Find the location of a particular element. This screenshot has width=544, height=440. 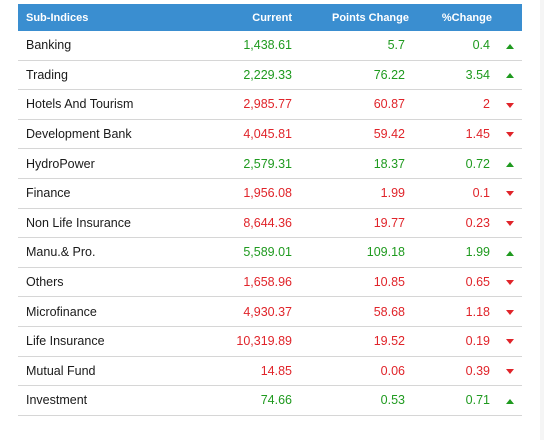

table-row: Non Life Insurance 8,644.36 19.77 0.23 is located at coordinates (270, 223).